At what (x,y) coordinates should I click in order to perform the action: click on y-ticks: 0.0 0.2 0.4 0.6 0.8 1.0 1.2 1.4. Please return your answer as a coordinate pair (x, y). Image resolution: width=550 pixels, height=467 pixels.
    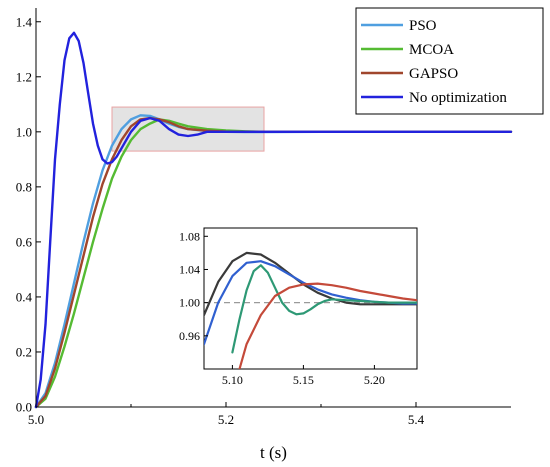
    Looking at the image, I should click on (28, 214).